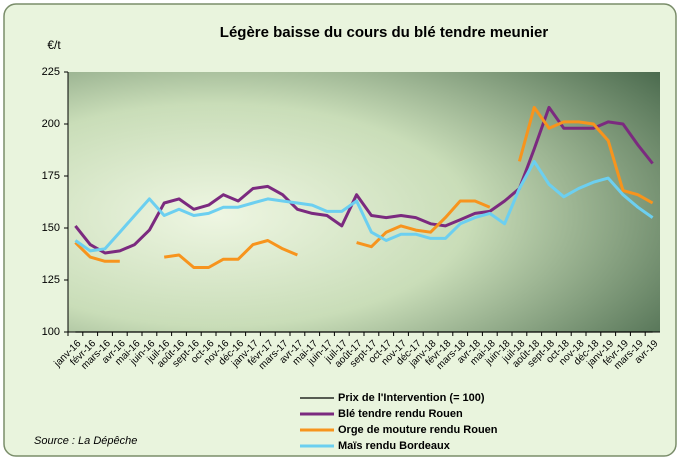  What do you see at coordinates (51, 72) in the screenshot?
I see `y-tick-label: 225` at bounding box center [51, 72].